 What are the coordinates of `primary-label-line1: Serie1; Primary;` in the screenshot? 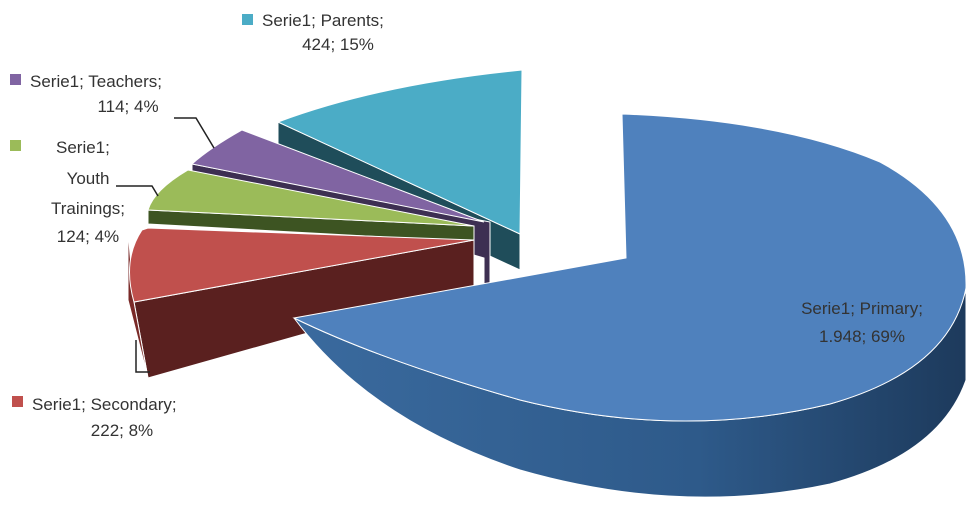 It's located at (862, 308).